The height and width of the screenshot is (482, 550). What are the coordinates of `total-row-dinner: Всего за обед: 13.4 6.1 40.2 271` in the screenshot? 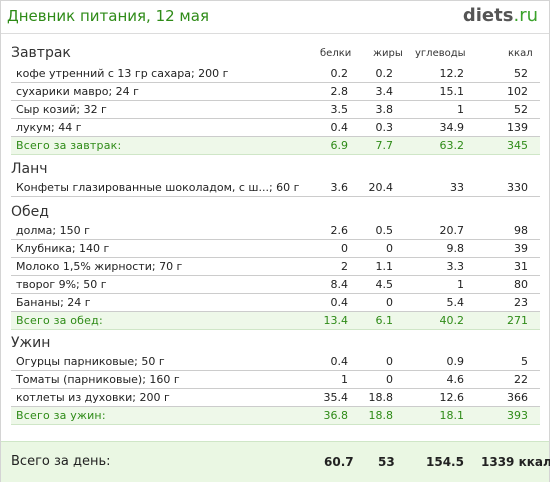 It's located at (275, 321).